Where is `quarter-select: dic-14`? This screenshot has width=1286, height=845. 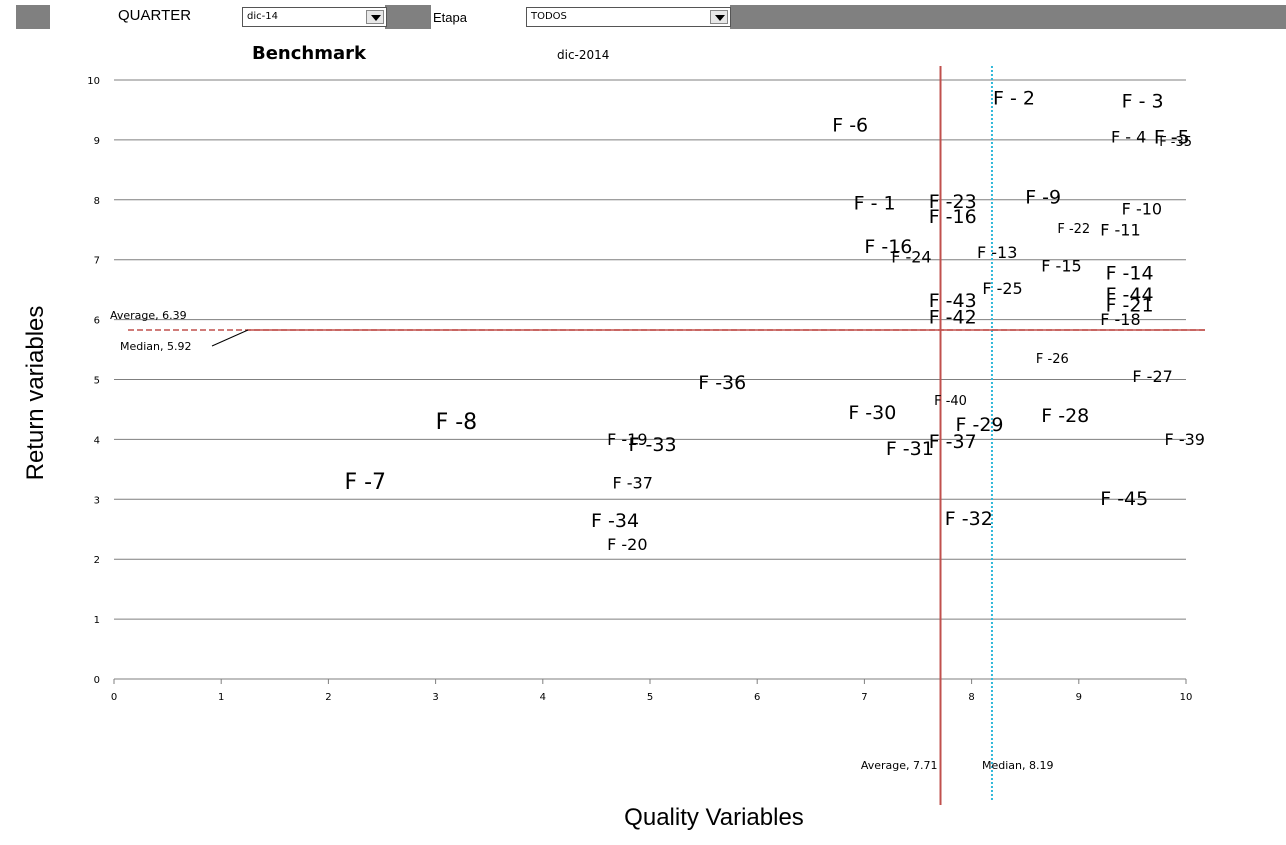 quarter-select: dic-14 is located at coordinates (314, 17).